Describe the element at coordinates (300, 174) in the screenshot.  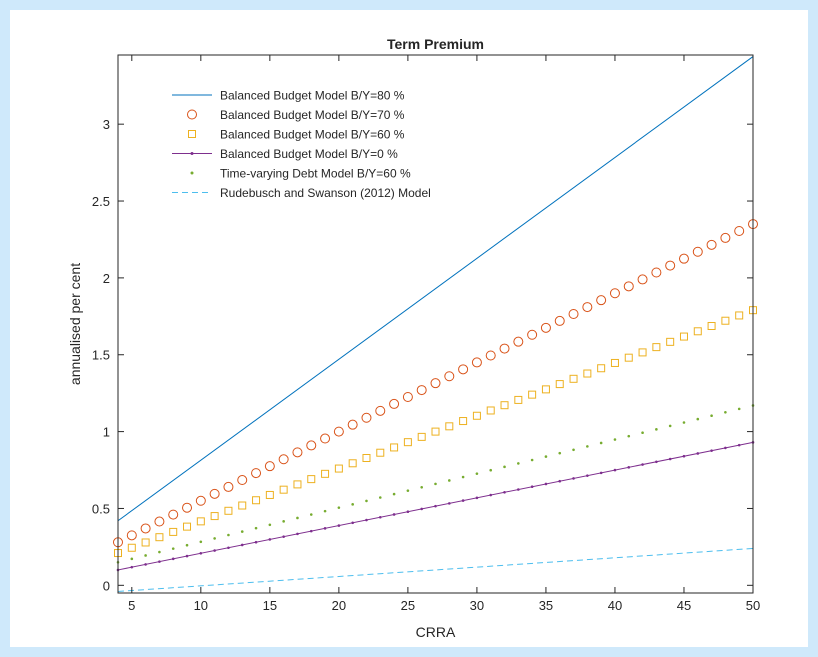
I see `legend-item-5: Time-varying Debt Model B/Y=60 %` at that location.